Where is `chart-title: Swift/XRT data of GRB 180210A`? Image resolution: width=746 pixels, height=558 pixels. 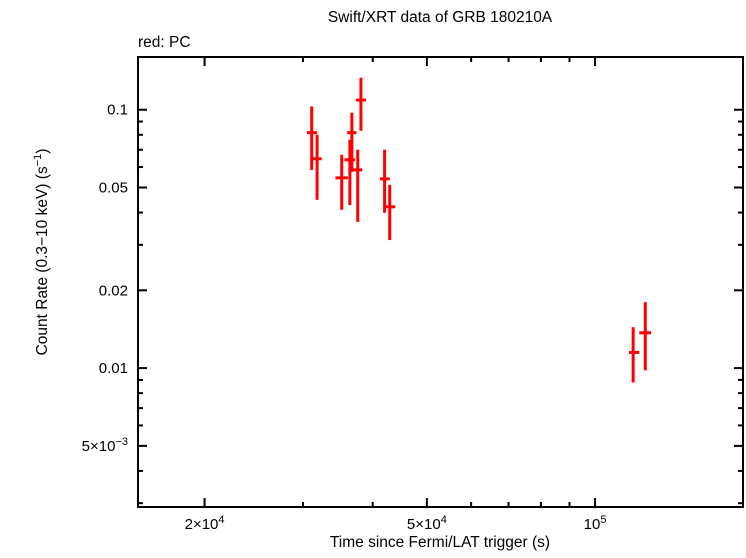 chart-title: Swift/XRT data of GRB 180210A is located at coordinates (440, 17).